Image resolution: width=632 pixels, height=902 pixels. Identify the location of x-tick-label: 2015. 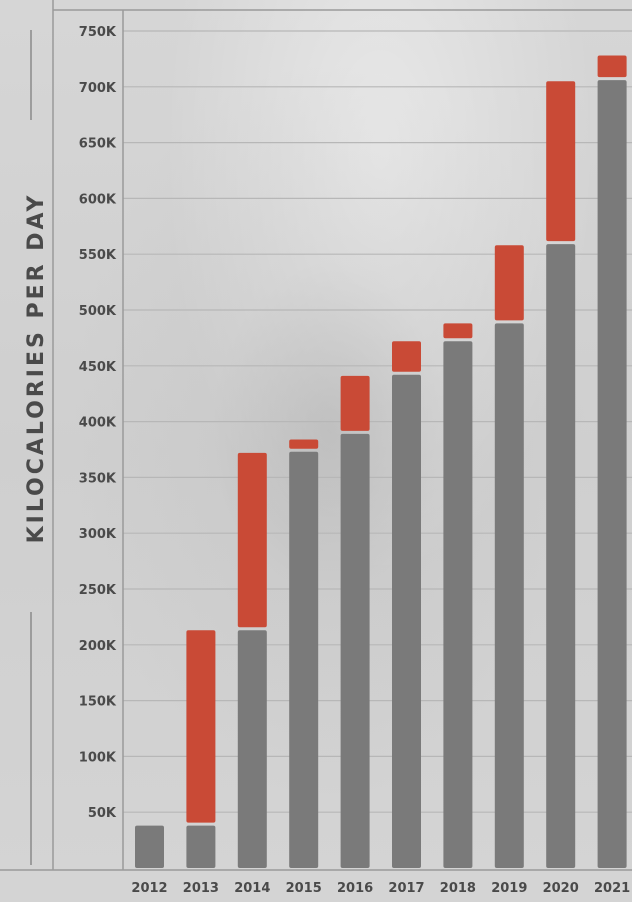
(304, 888).